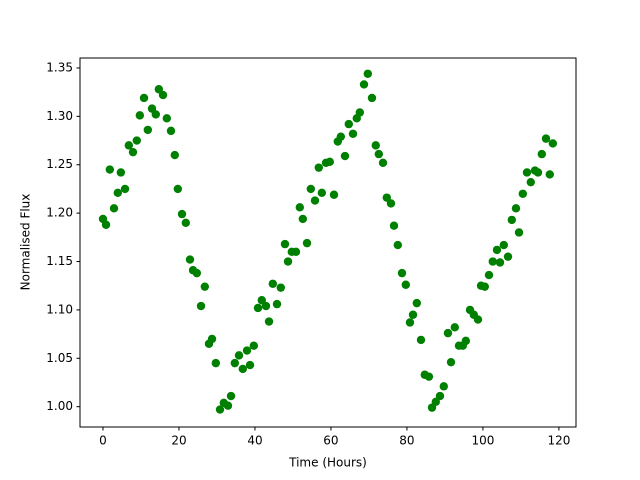 This screenshot has width=640, height=480. I want to click on y-tick-label: 1.00, so click(59, 406).